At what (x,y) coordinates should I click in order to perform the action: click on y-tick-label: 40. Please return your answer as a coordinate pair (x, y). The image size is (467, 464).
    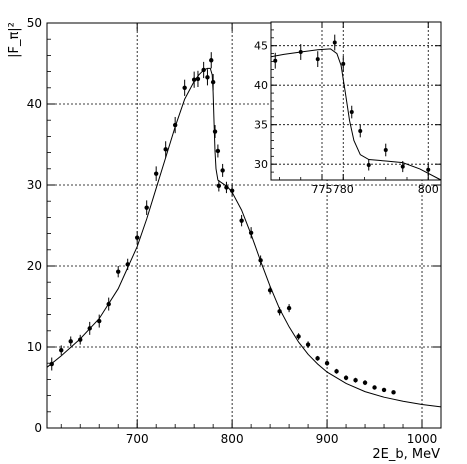
    Looking at the image, I should click on (34, 104).